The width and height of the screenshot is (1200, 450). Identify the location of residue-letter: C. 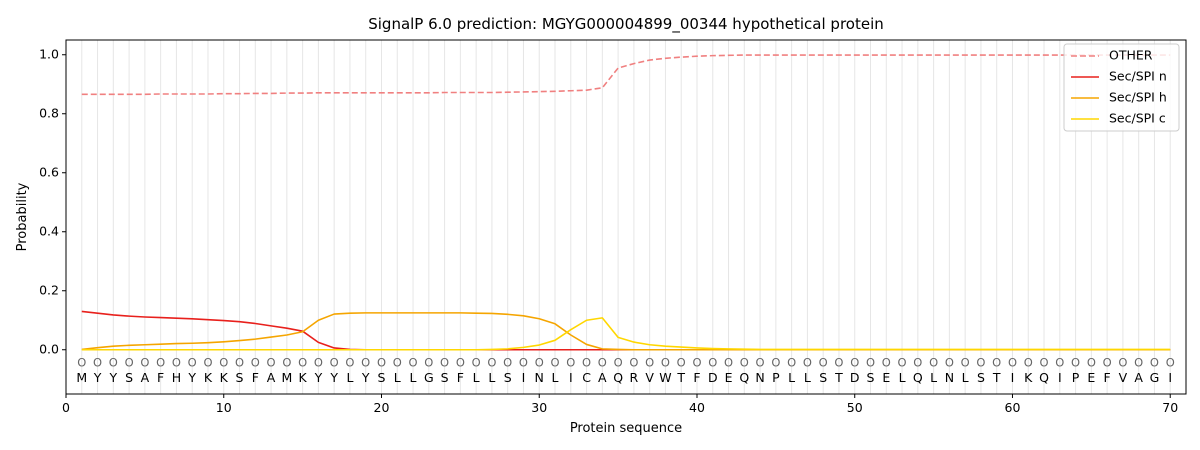
(586, 377).